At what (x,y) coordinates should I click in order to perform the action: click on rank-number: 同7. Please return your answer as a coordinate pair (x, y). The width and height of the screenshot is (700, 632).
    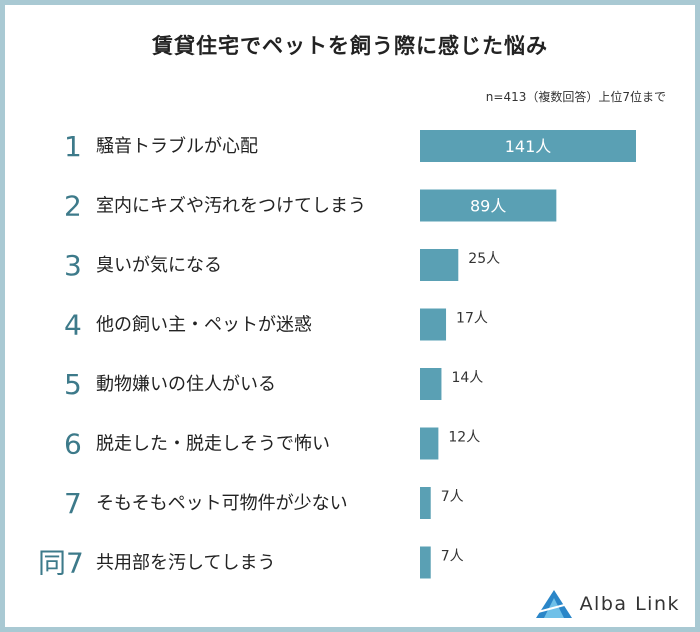
    Looking at the image, I should click on (61, 563).